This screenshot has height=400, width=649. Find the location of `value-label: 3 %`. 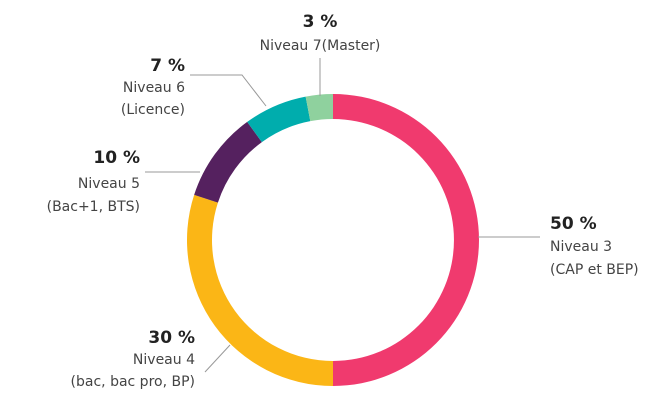

value-label: 3 % is located at coordinates (320, 22).